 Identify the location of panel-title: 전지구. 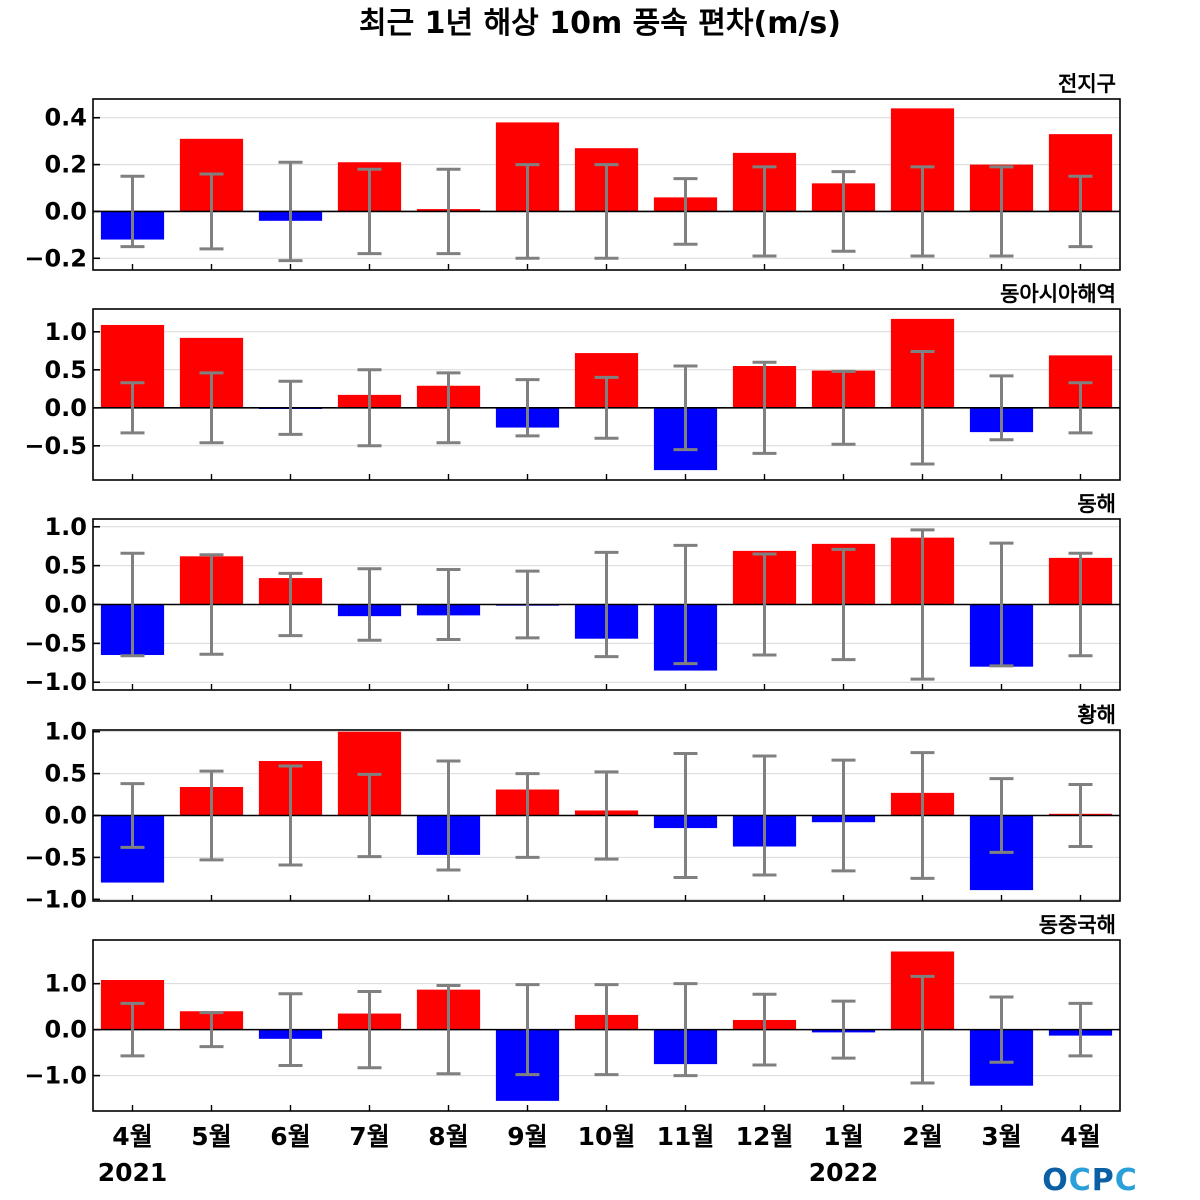
(1087, 84).